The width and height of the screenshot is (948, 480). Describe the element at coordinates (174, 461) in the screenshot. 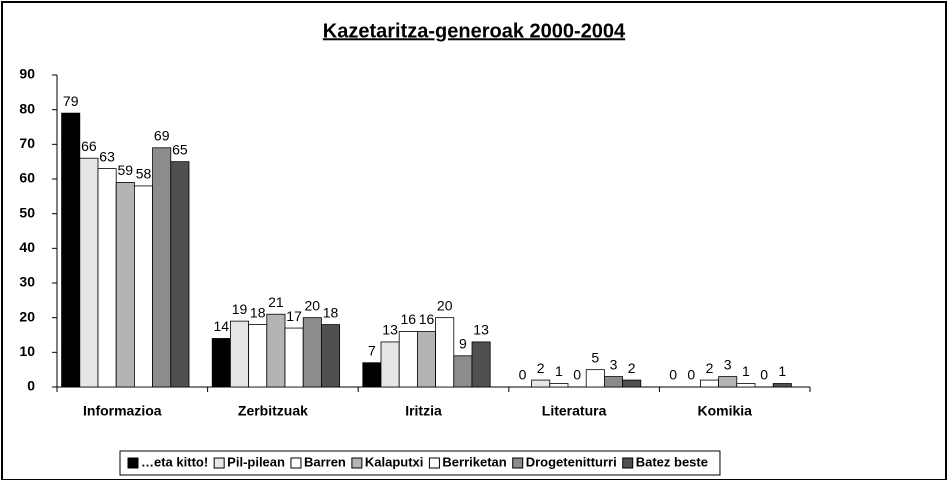

I see `legend-label: …eta kitto!` at that location.